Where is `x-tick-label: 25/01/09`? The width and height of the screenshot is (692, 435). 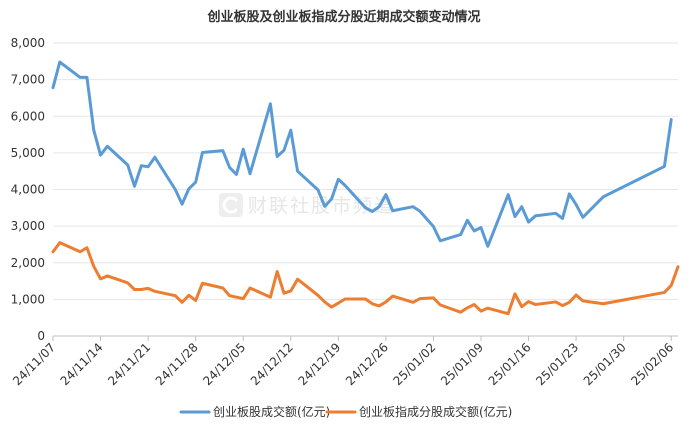 x-tick-label: 25/01/09 is located at coordinates (462, 364).